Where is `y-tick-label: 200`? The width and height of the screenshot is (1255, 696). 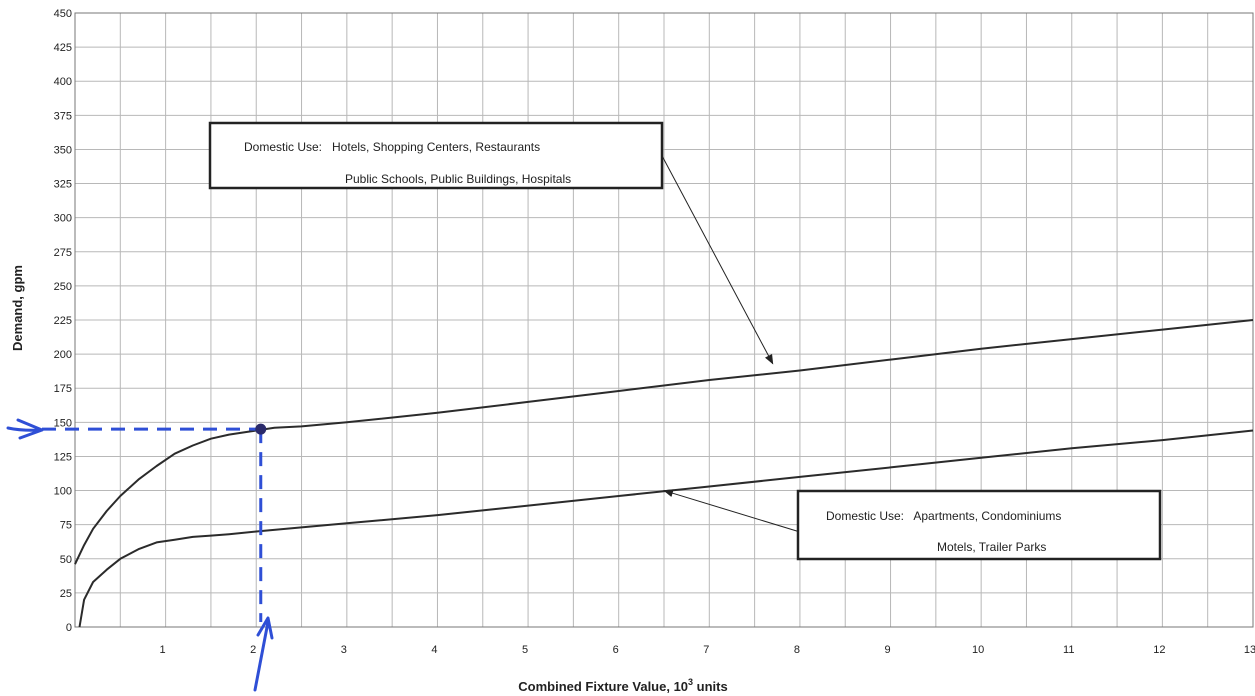
y-tick-label: 200 is located at coordinates (63, 355).